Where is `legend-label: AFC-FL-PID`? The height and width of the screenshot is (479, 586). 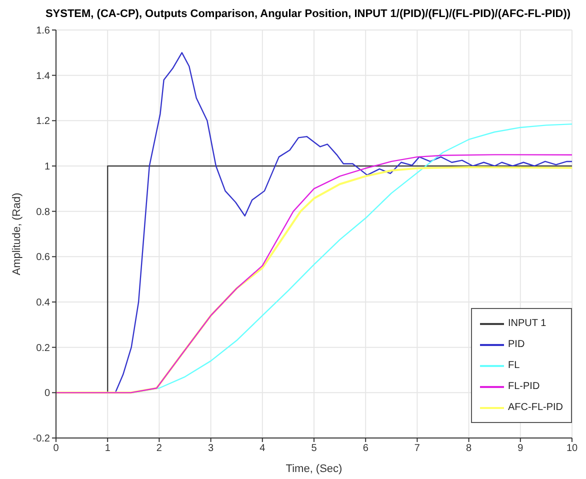 legend-label: AFC-FL-PID is located at coordinates (535, 408).